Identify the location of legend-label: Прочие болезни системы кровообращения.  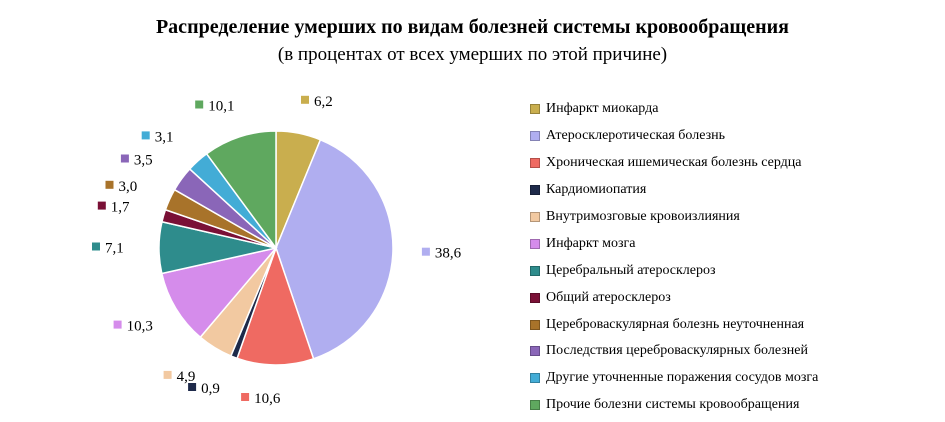
(673, 405).